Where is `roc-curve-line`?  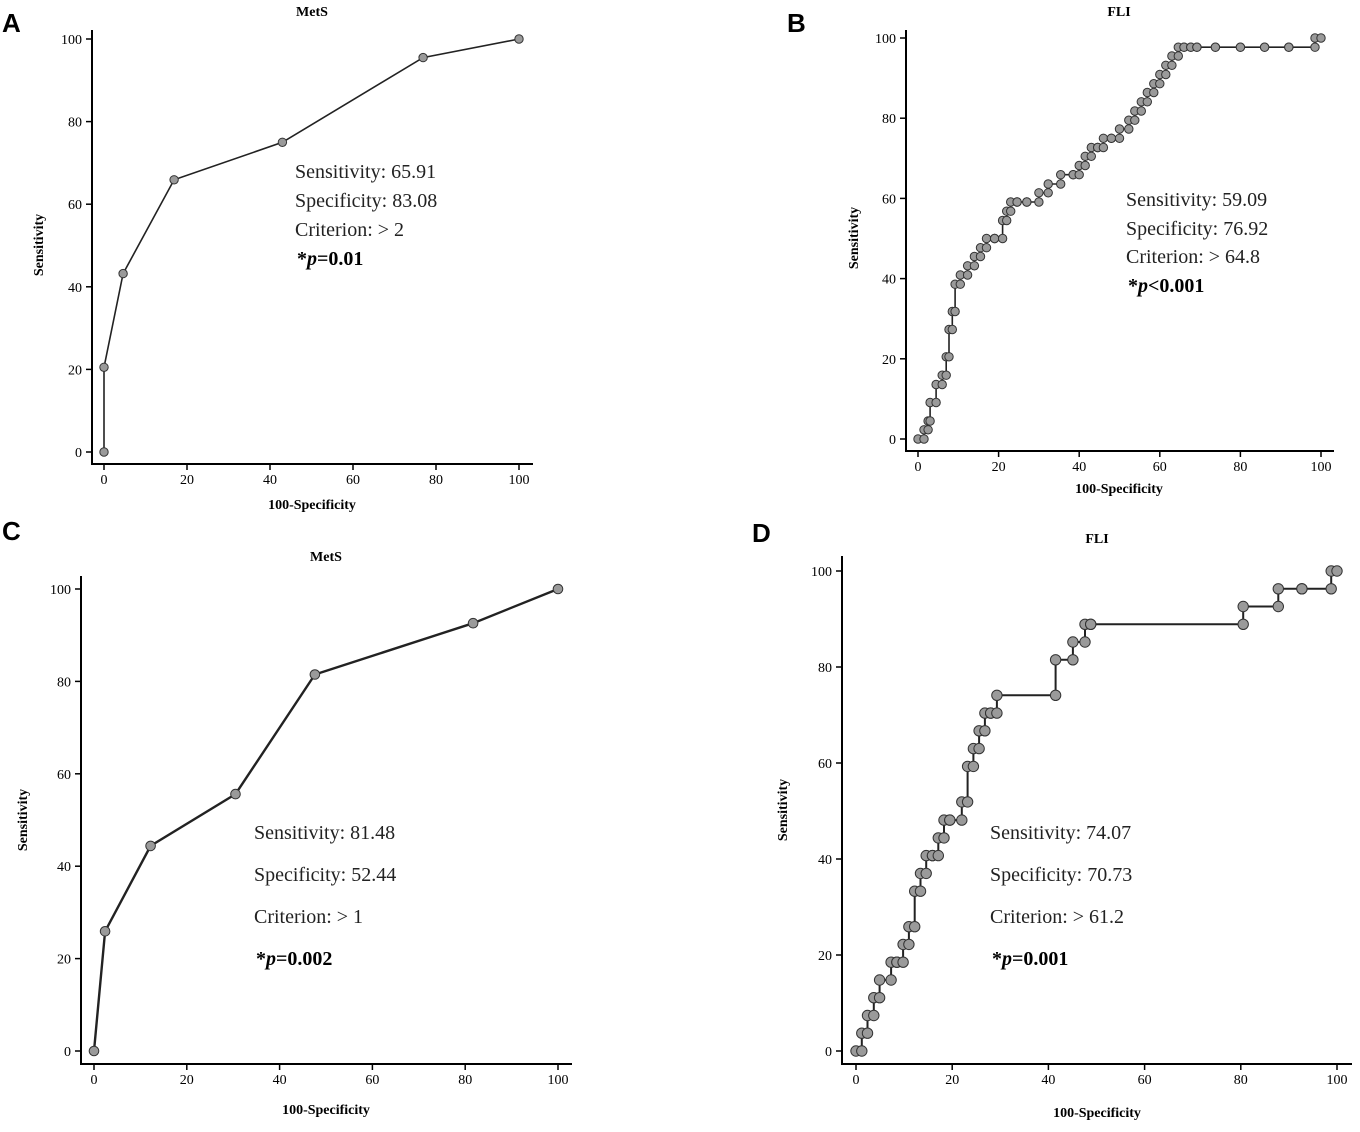
roc-curve-line is located at coordinates (311, 245).